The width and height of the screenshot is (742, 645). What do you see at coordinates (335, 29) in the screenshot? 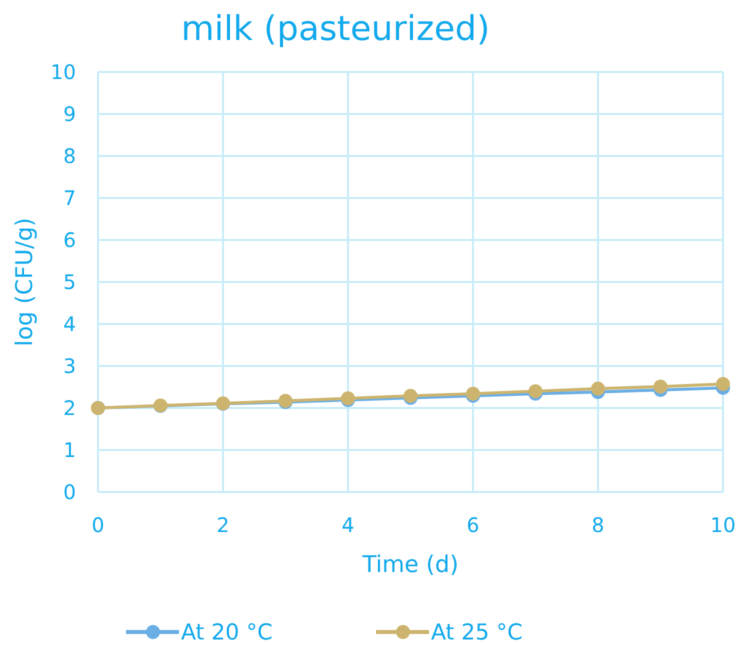
I see `chart-title: milk (pasteurized)` at bounding box center [335, 29].